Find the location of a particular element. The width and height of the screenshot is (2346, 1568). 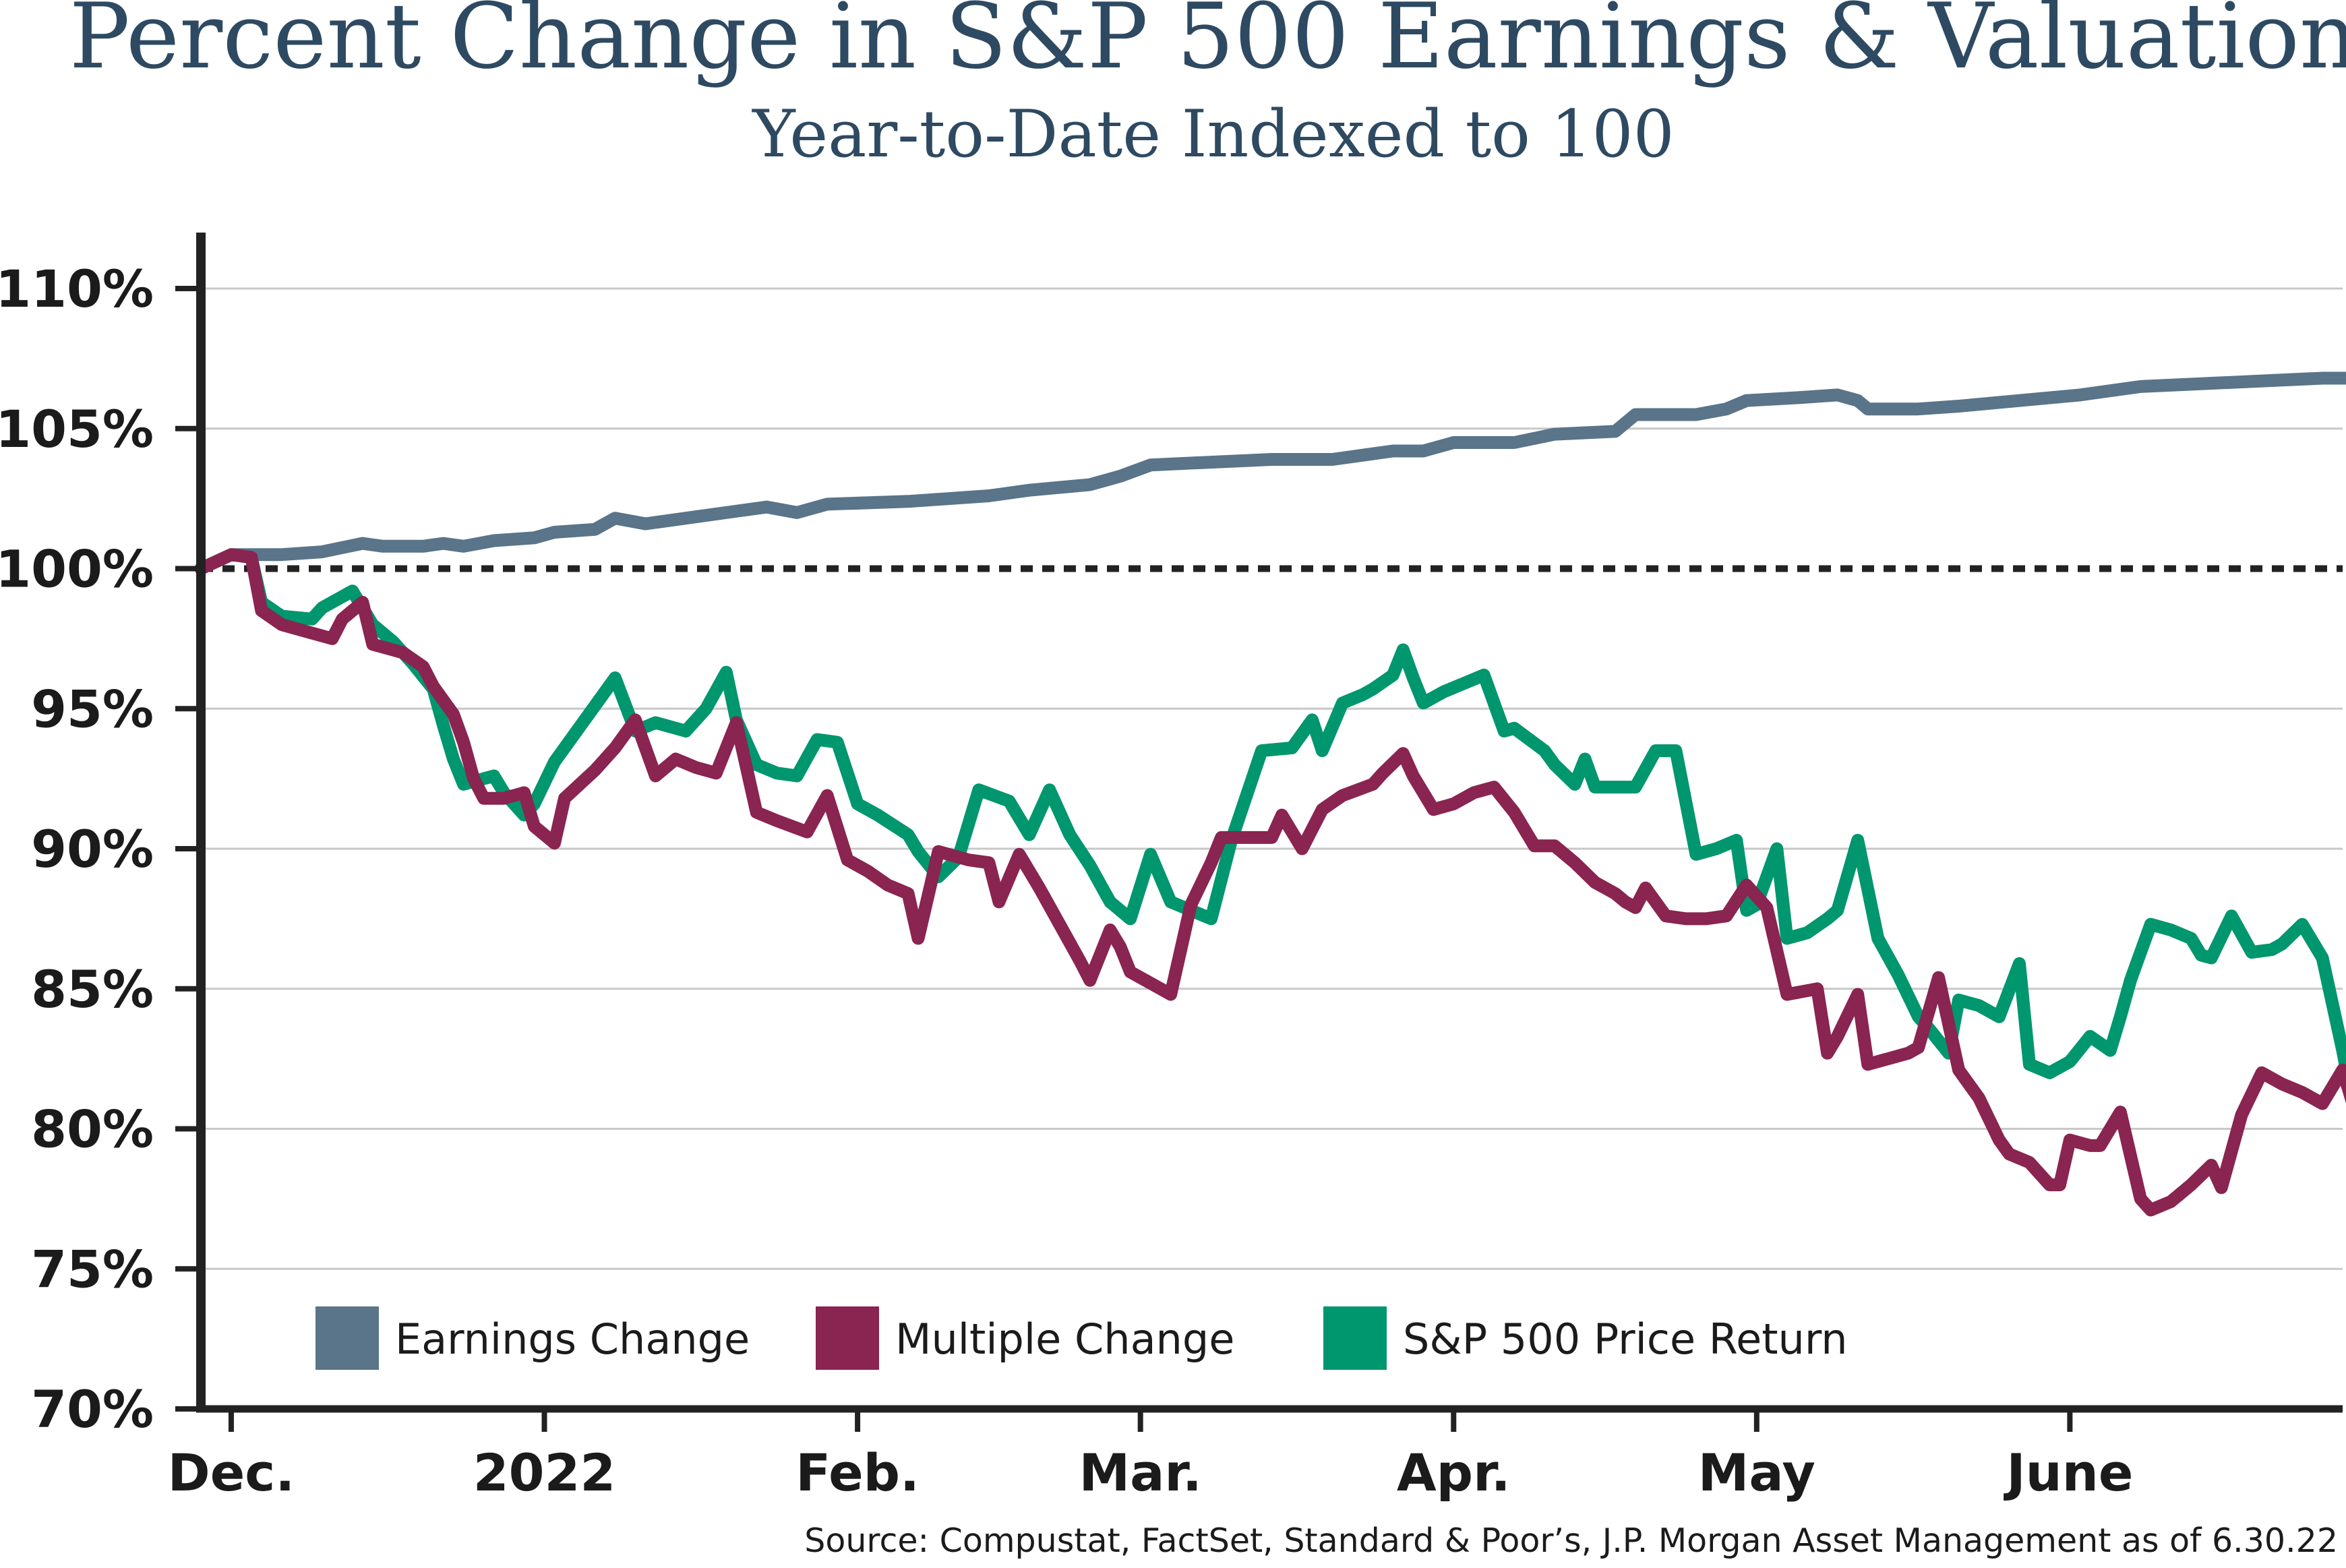

x-tick-label: Dec. is located at coordinates (231, 1473).